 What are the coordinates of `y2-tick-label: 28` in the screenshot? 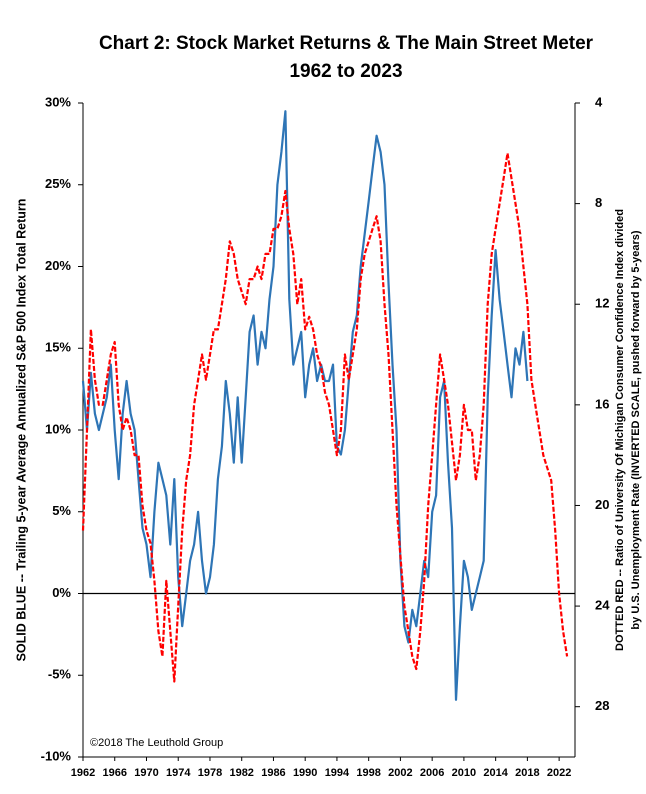 It's located at (602, 705).